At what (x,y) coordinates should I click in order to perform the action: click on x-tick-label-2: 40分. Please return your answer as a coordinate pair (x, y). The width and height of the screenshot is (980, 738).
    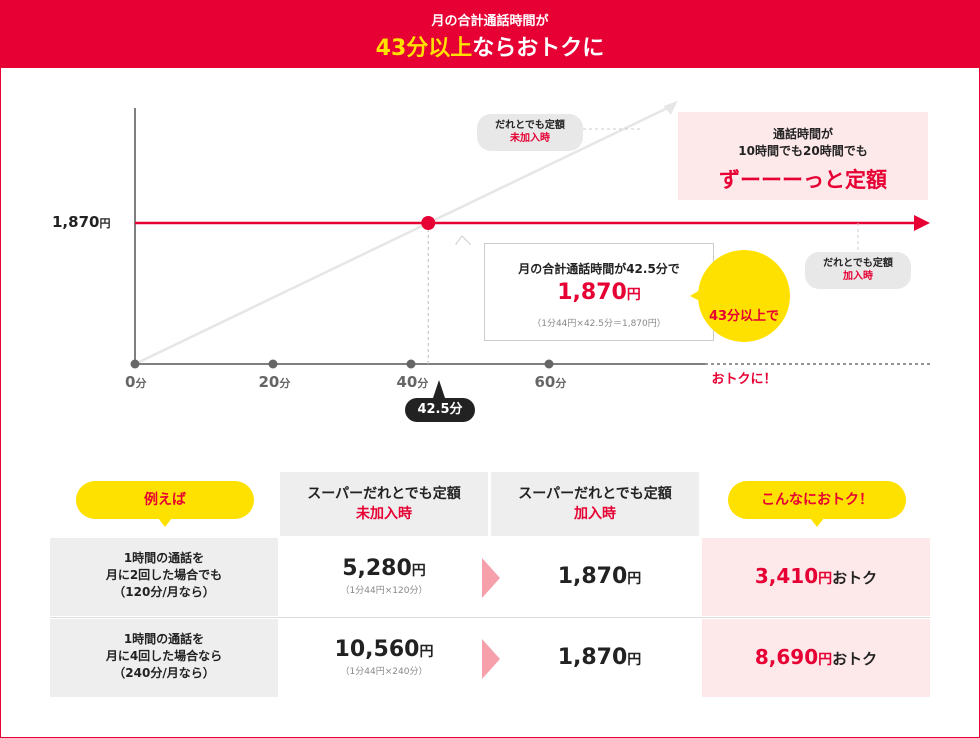
    Looking at the image, I should click on (413, 382).